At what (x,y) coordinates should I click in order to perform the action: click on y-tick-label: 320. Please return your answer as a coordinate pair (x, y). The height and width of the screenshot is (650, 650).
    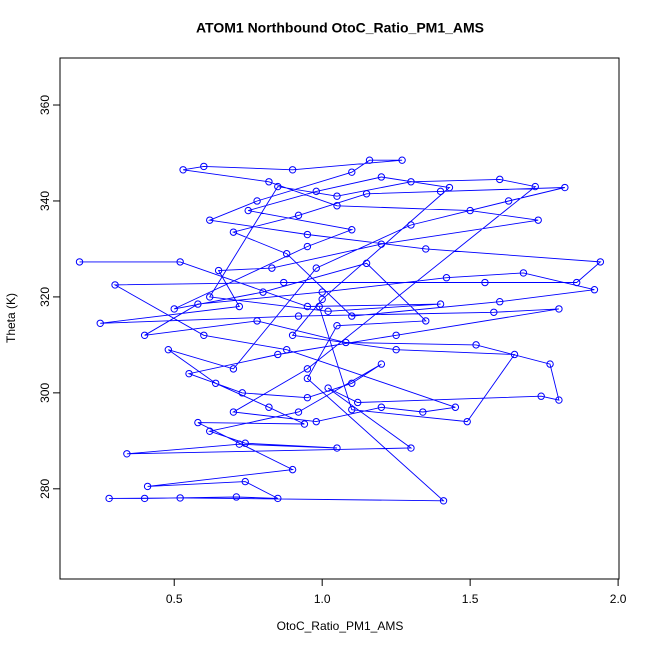
    Looking at the image, I should click on (45, 297).